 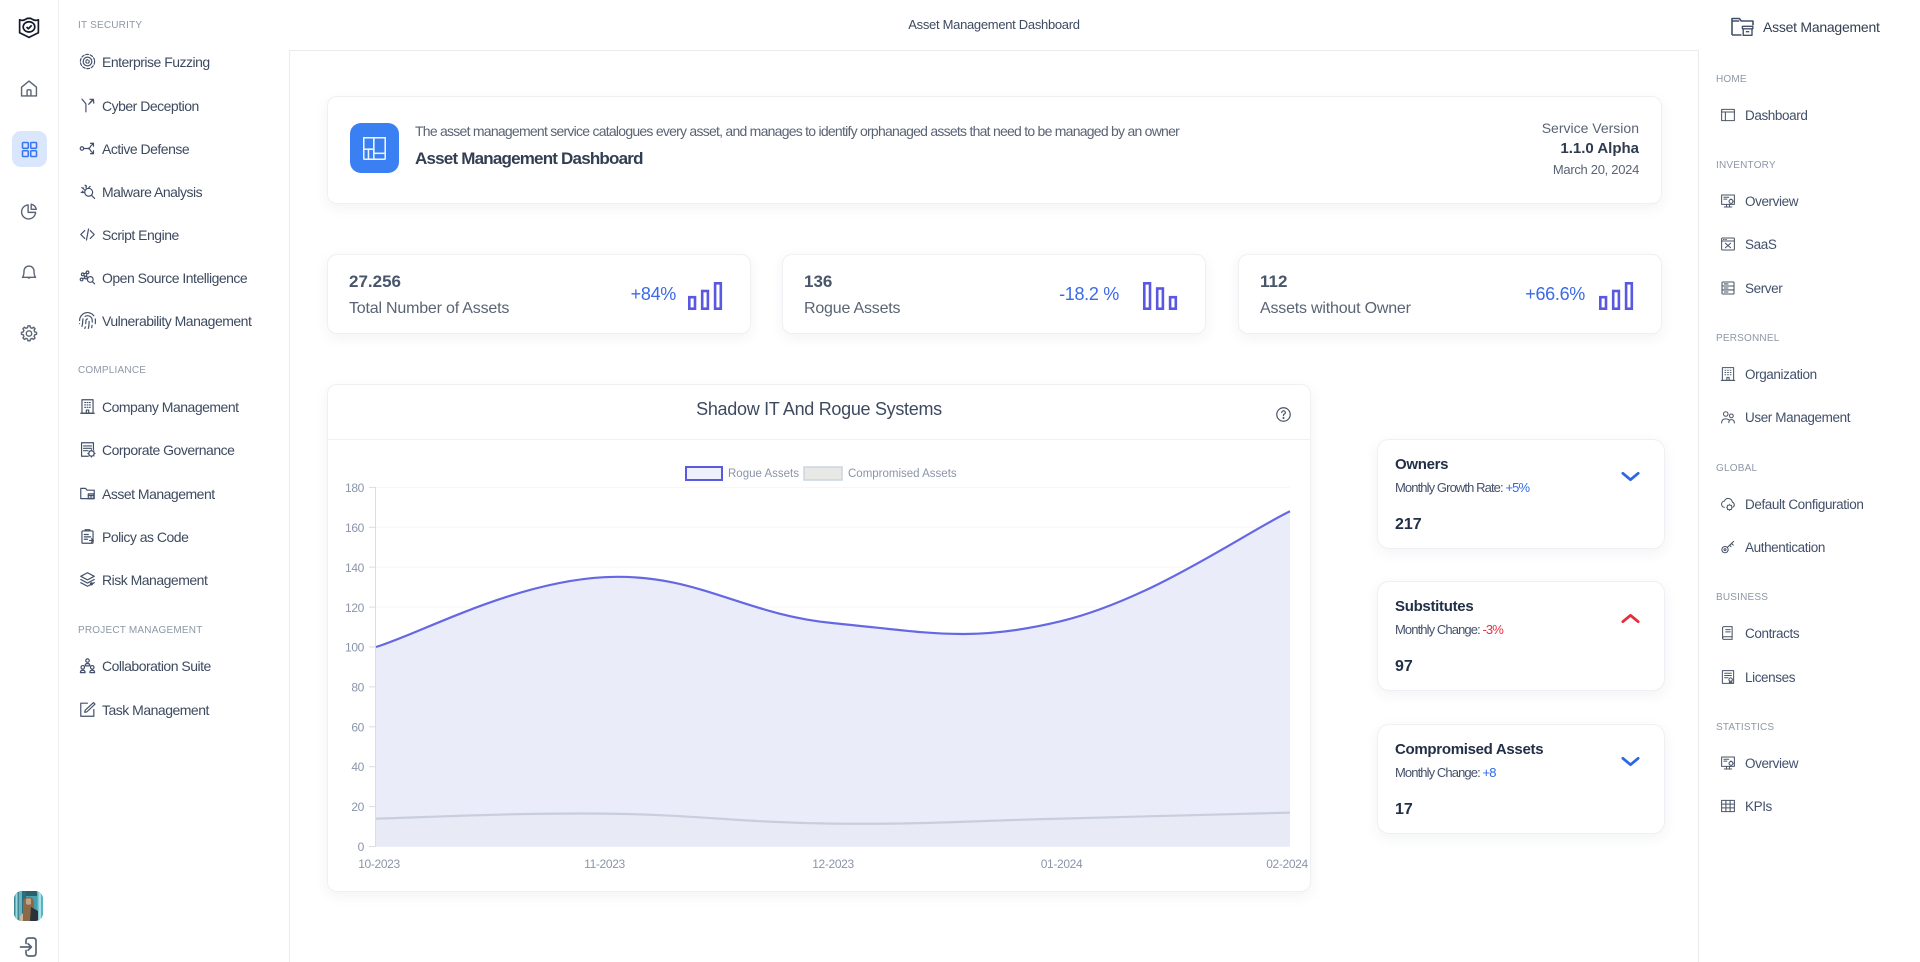 I want to click on svg-text: 60, so click(x=357, y=728).